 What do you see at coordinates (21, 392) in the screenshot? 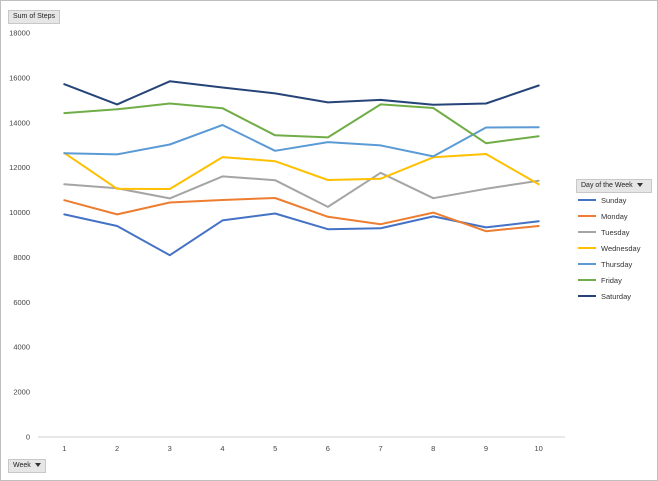
I see `y-tick-label: 2000` at bounding box center [21, 392].